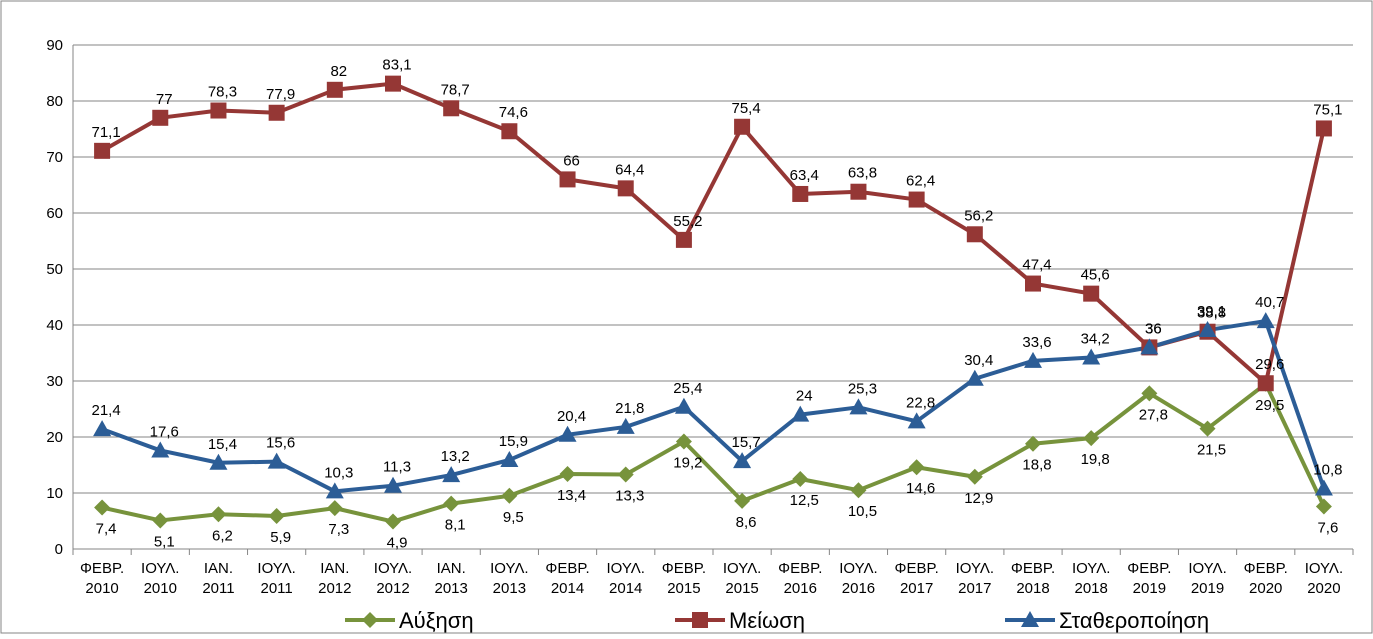  I want to click on data-label: 45,6, so click(1095, 275).